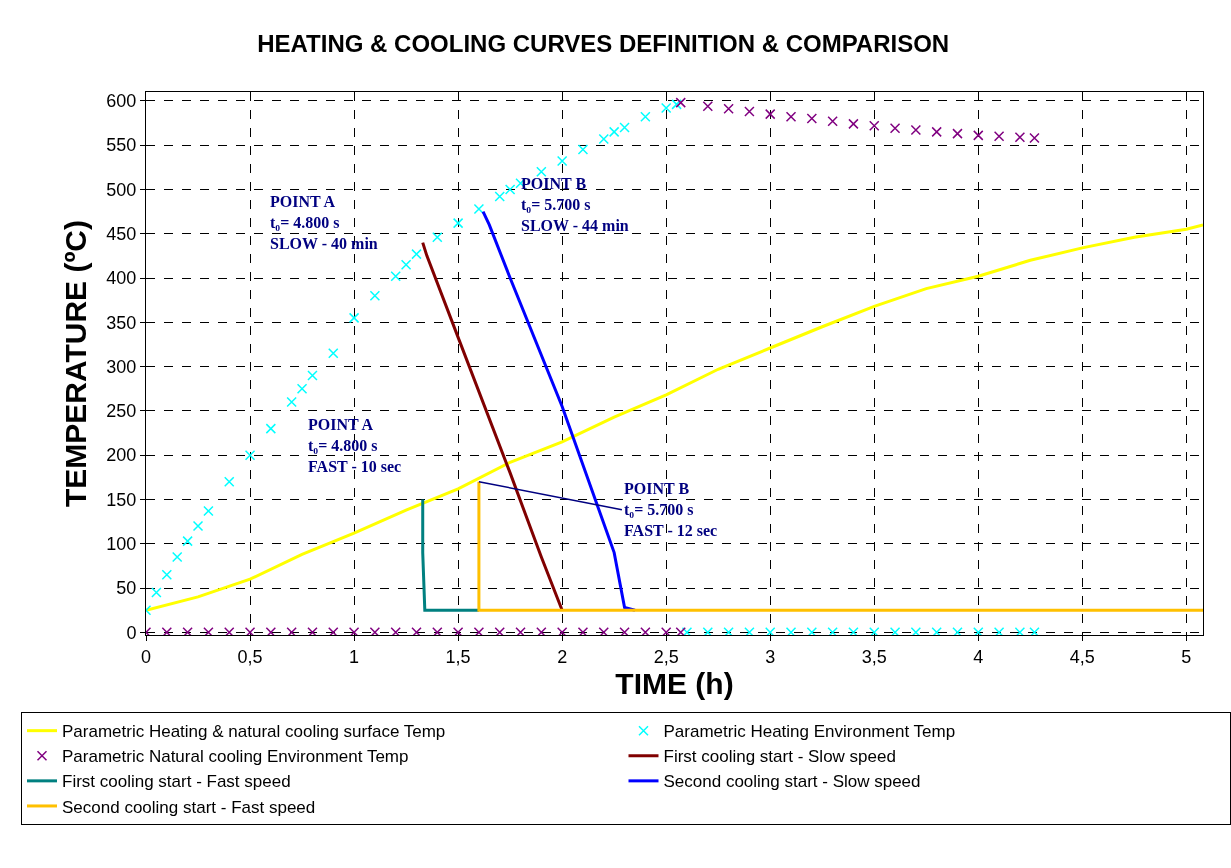  Describe the element at coordinates (126, 588) in the screenshot. I see `y-tick-label: 50` at that location.